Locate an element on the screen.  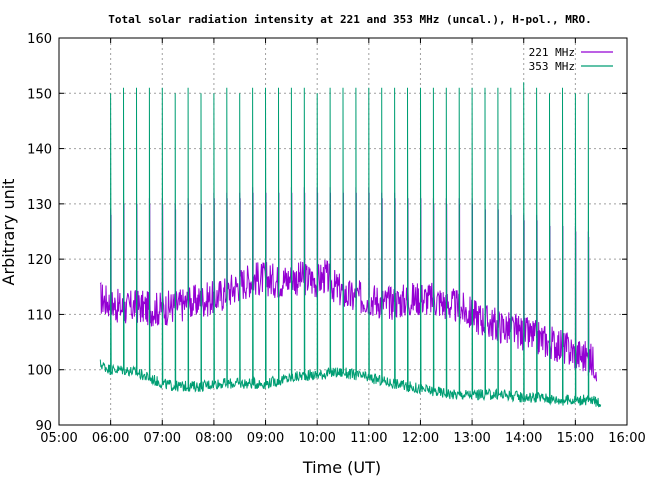
legend-label: 353 MHz is located at coordinates (552, 66).